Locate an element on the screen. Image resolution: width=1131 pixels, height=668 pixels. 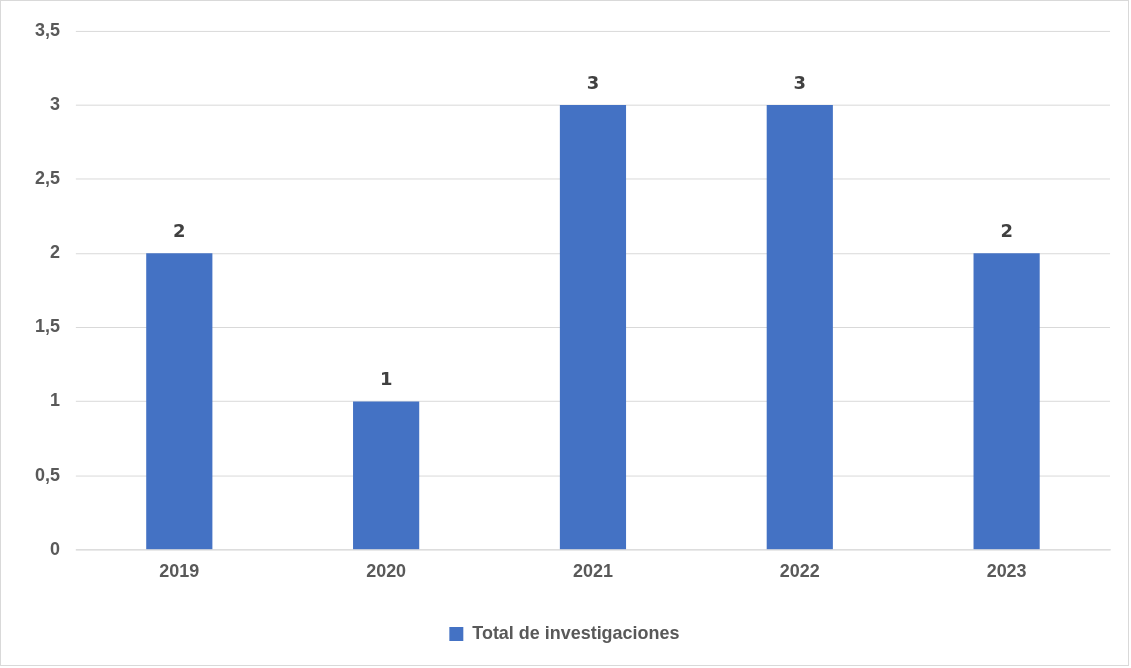
y-tick-label: 2,5 is located at coordinates (47, 178).